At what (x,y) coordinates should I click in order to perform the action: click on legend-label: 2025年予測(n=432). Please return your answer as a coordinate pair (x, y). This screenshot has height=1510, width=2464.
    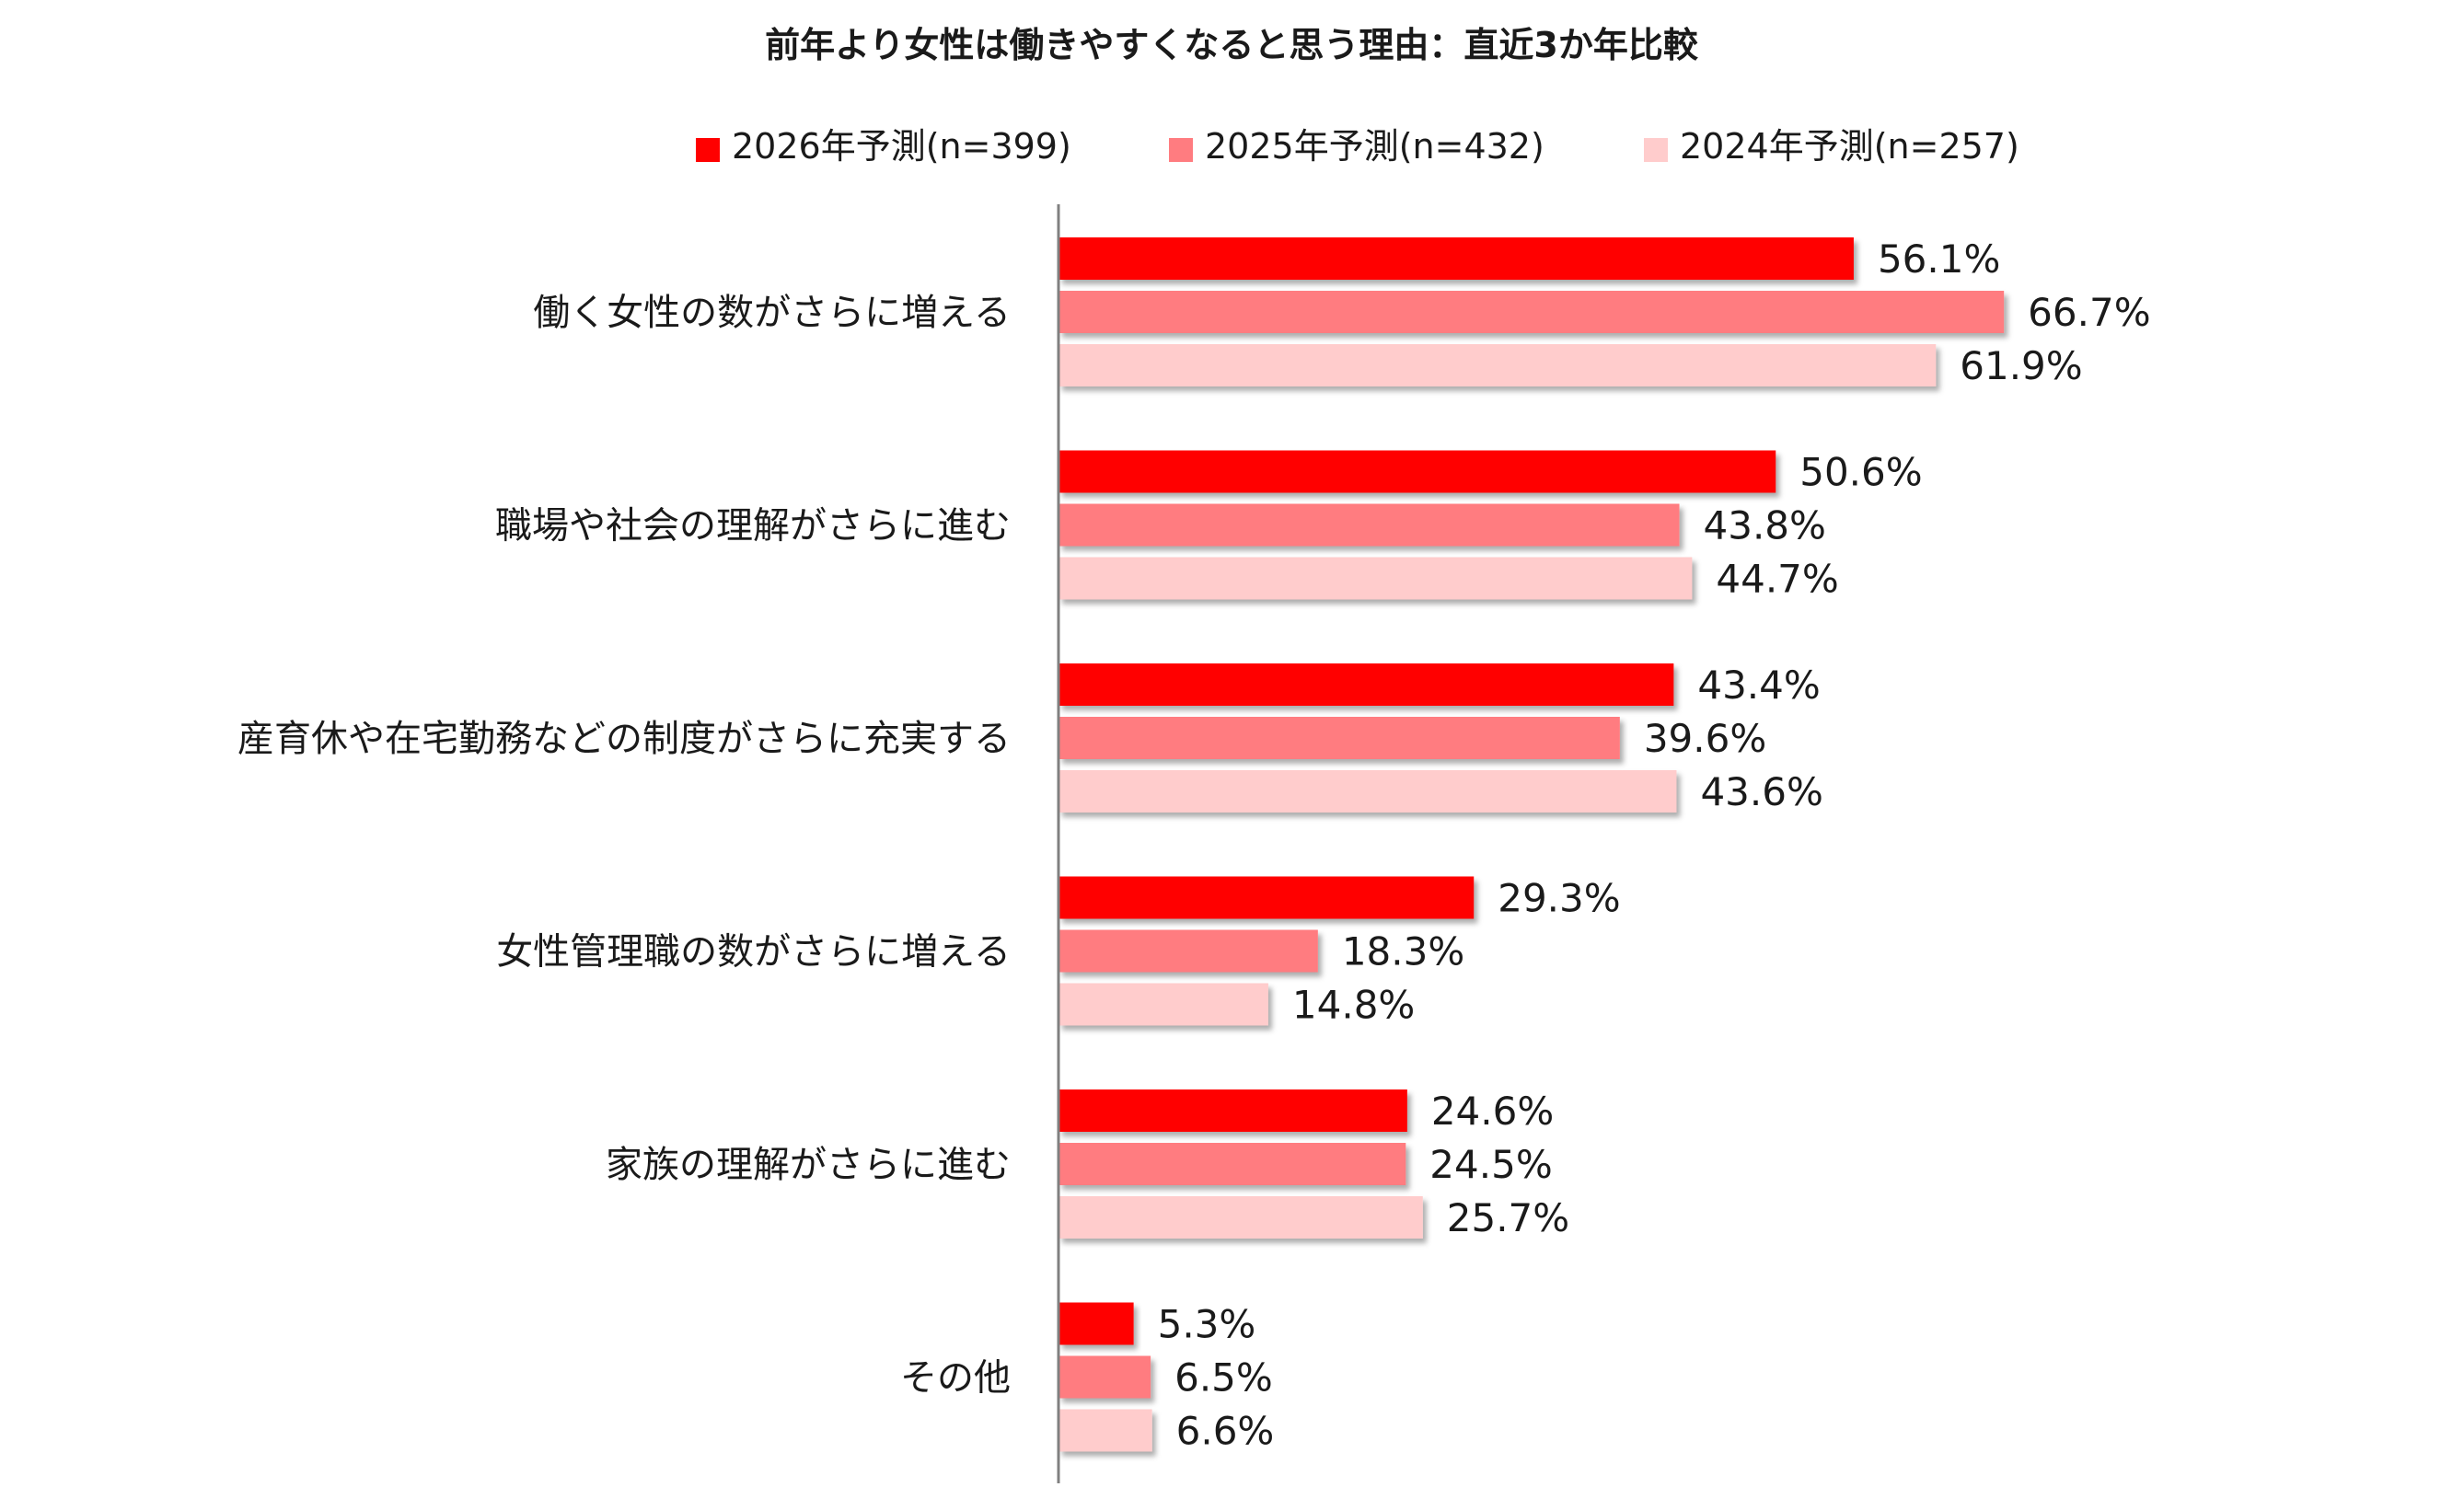
    Looking at the image, I should click on (1374, 146).